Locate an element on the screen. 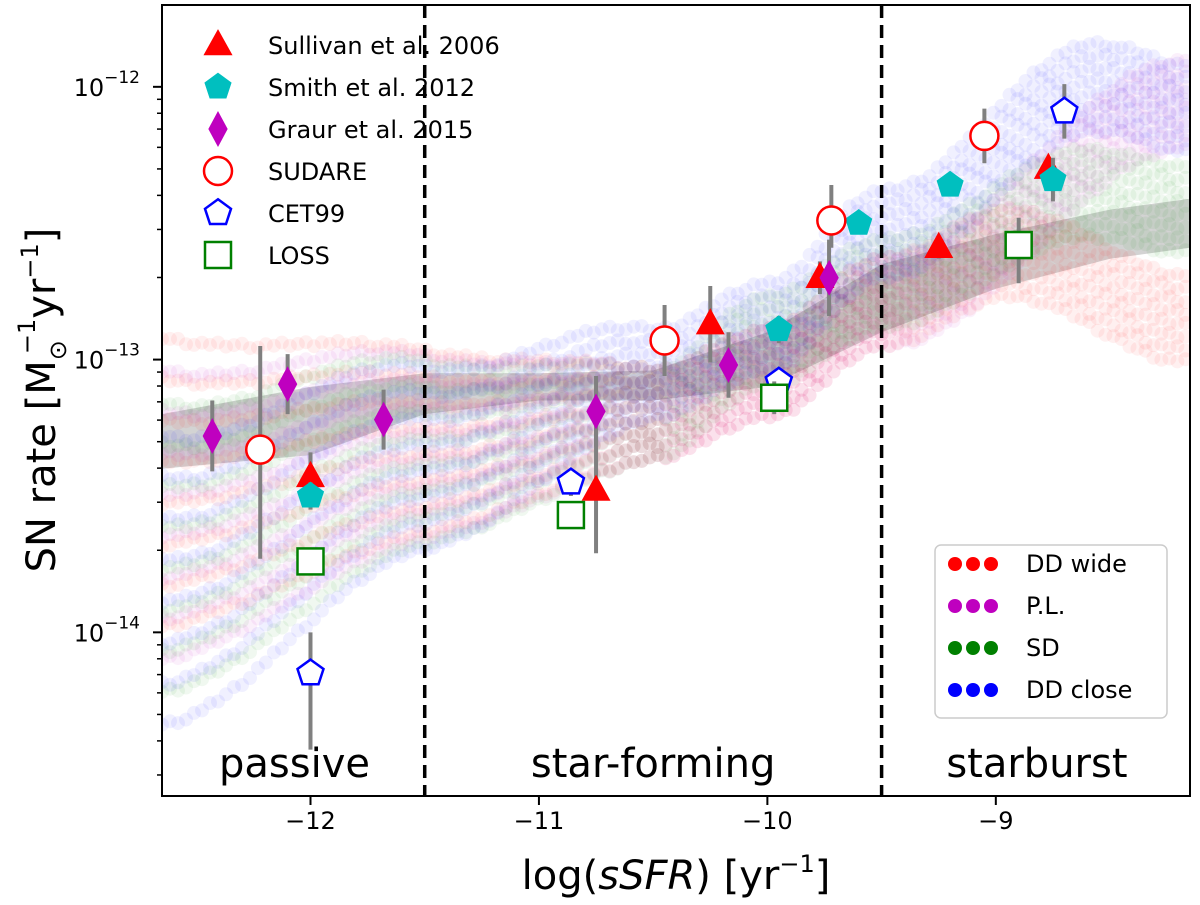 Image resolution: width=1200 pixels, height=905 pixels. legend-label: CET99 is located at coordinates (306, 214).